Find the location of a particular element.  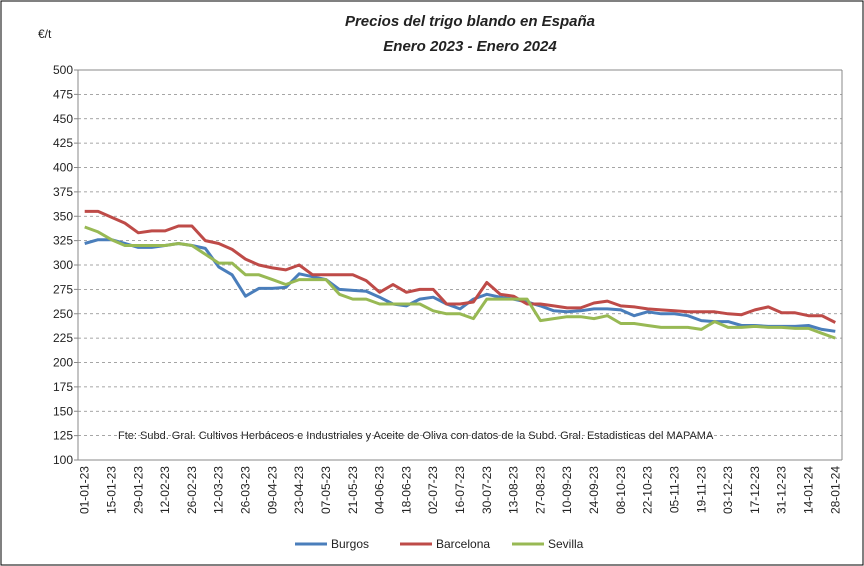

legend-label: Burgos is located at coordinates (350, 544).